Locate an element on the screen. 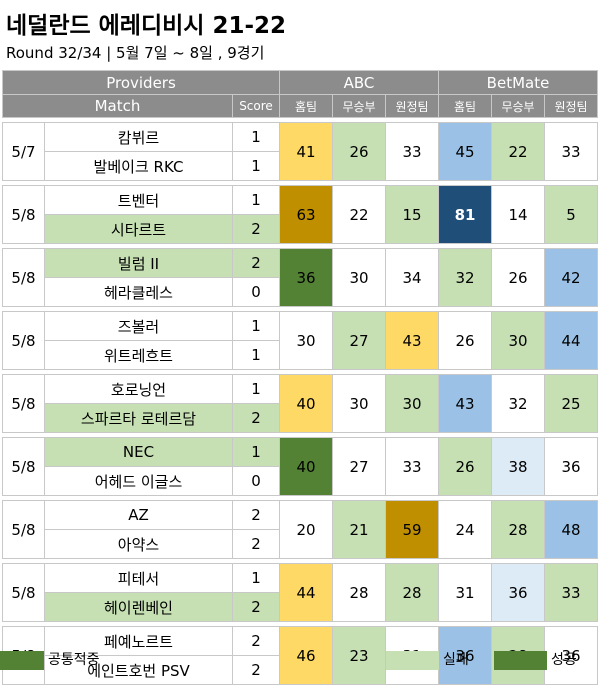 The width and height of the screenshot is (604, 685). abc-home-pct: 30 is located at coordinates (306, 340).